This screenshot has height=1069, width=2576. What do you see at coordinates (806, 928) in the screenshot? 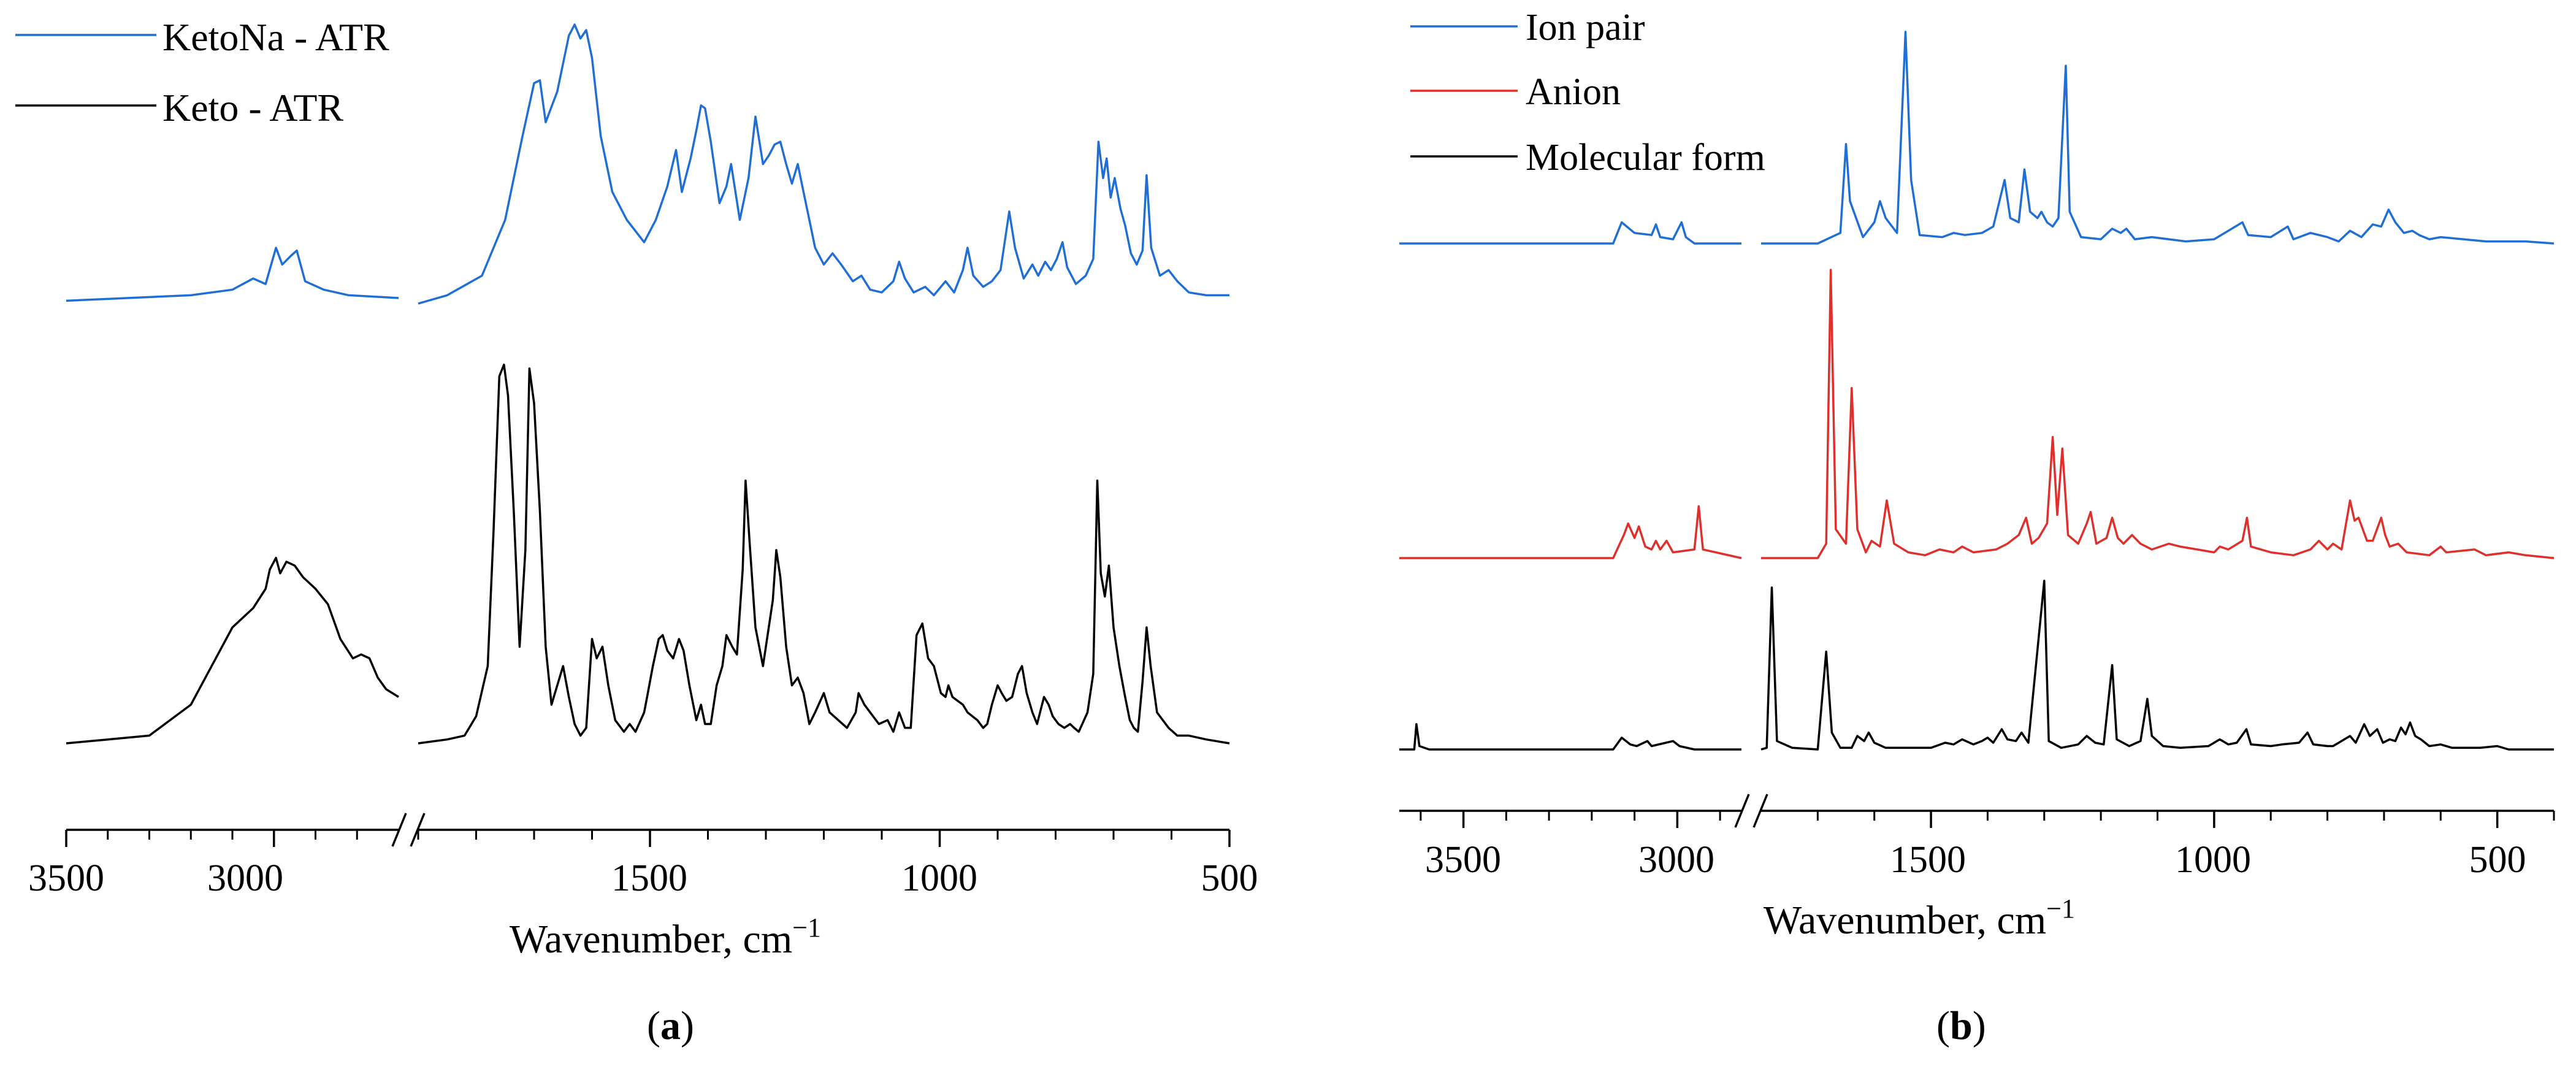
I see `x-axis-title-a-sup: −1` at bounding box center [806, 928].